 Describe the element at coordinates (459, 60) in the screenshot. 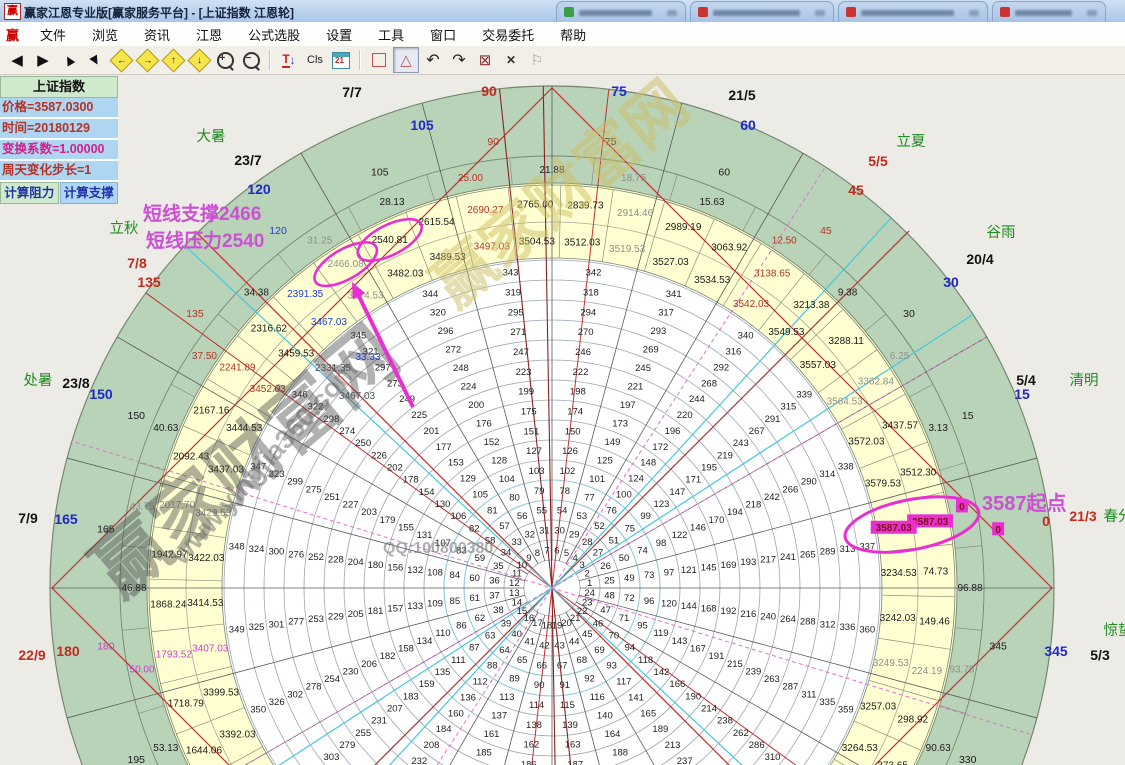

I see `rotate-cw-button: ↷` at that location.